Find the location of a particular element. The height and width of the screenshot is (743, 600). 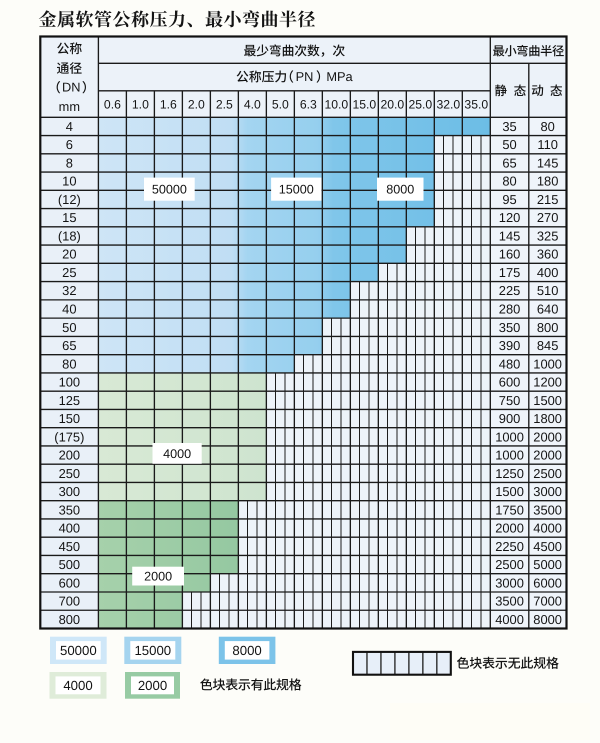

svg-text: DN is located at coordinates (71, 87).